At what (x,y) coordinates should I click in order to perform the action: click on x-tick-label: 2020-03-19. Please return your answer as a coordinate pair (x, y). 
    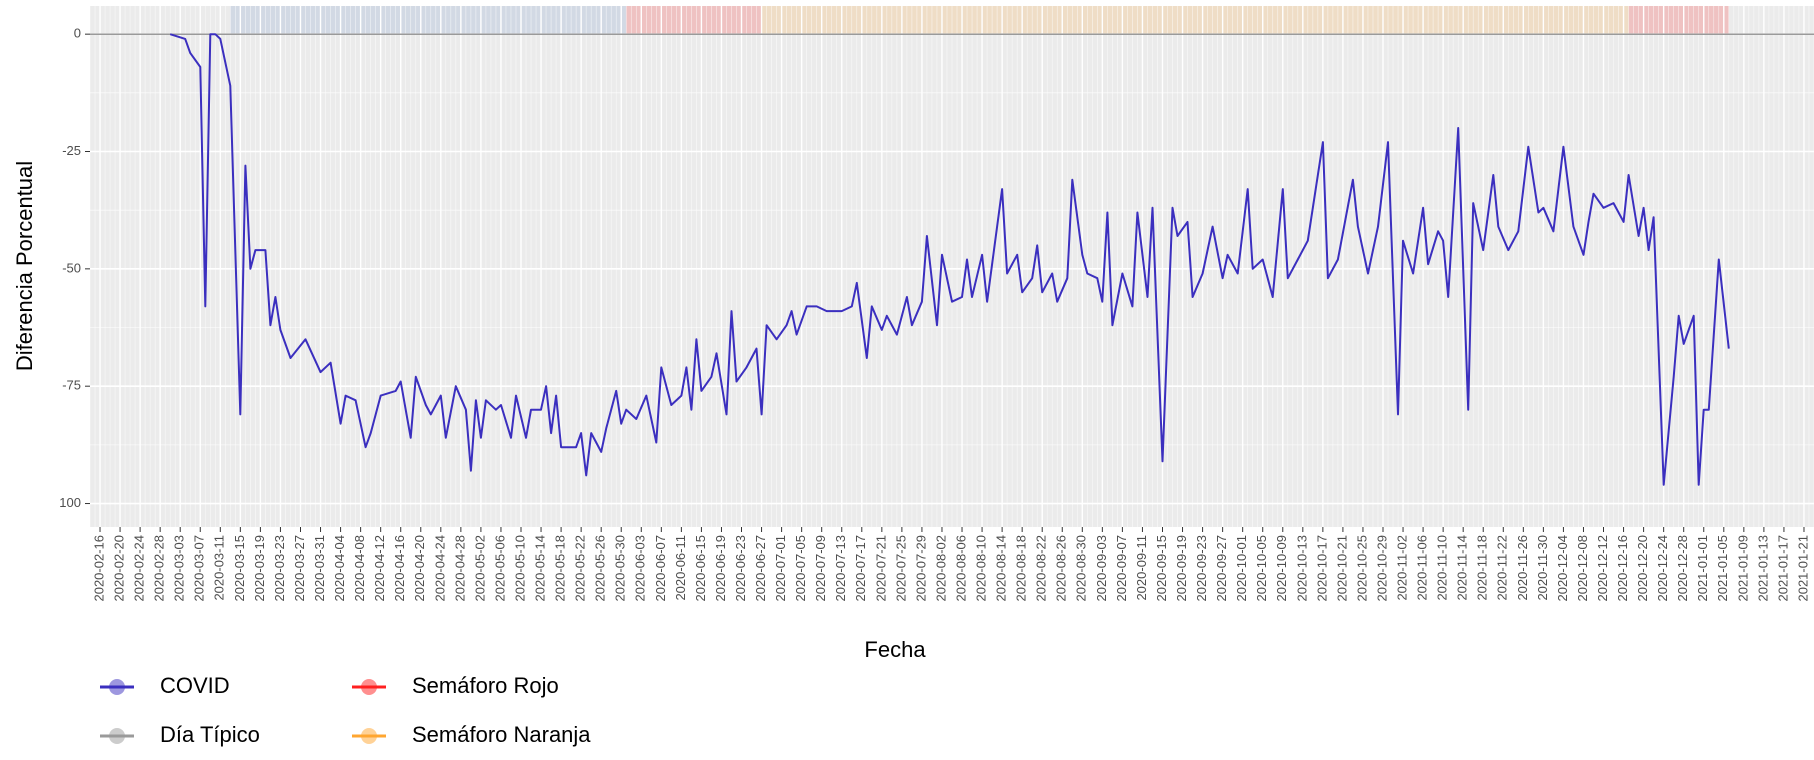
    Looking at the image, I should click on (259, 568).